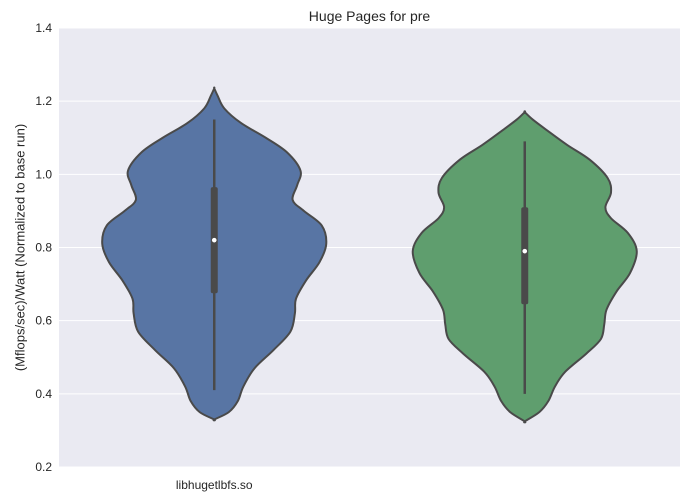 This screenshot has height=502, width=688. I want to click on chart-title: Huge Pages for pre, so click(370, 16).